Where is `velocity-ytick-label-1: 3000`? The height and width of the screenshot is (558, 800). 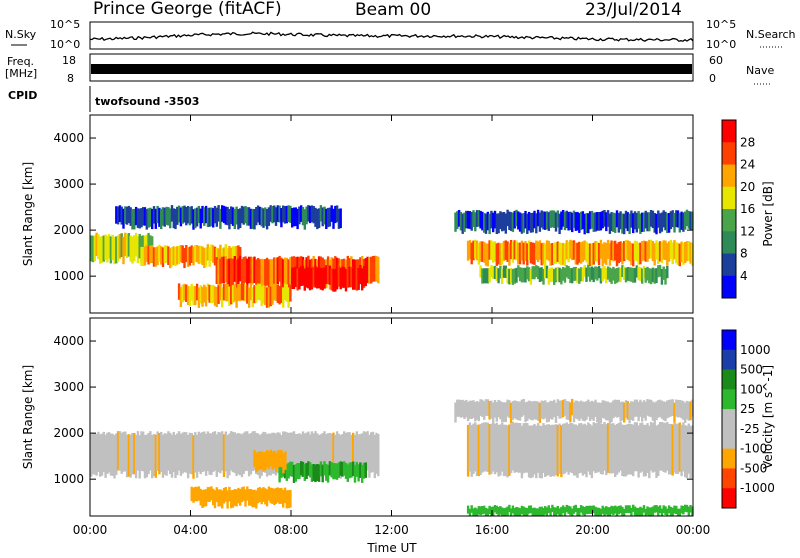
velocity-ytick-label-1: 3000 is located at coordinates (68, 387).